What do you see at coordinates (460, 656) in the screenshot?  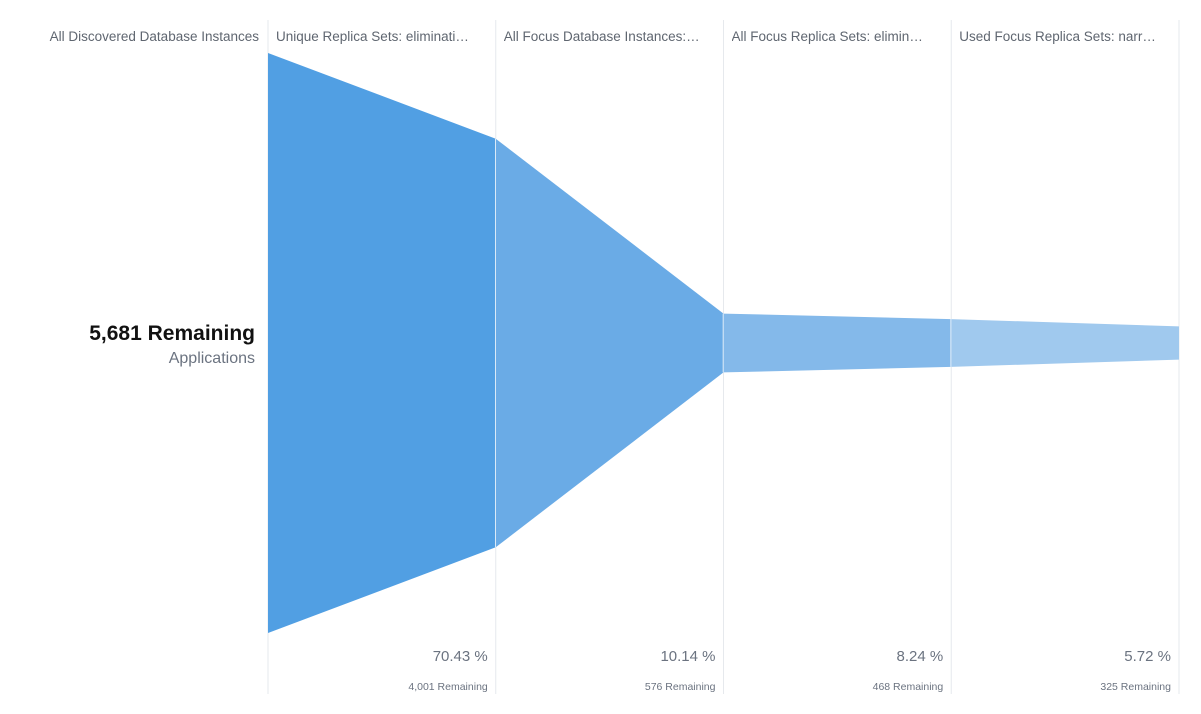 I see `stage-percent-1: 70.43 %` at bounding box center [460, 656].